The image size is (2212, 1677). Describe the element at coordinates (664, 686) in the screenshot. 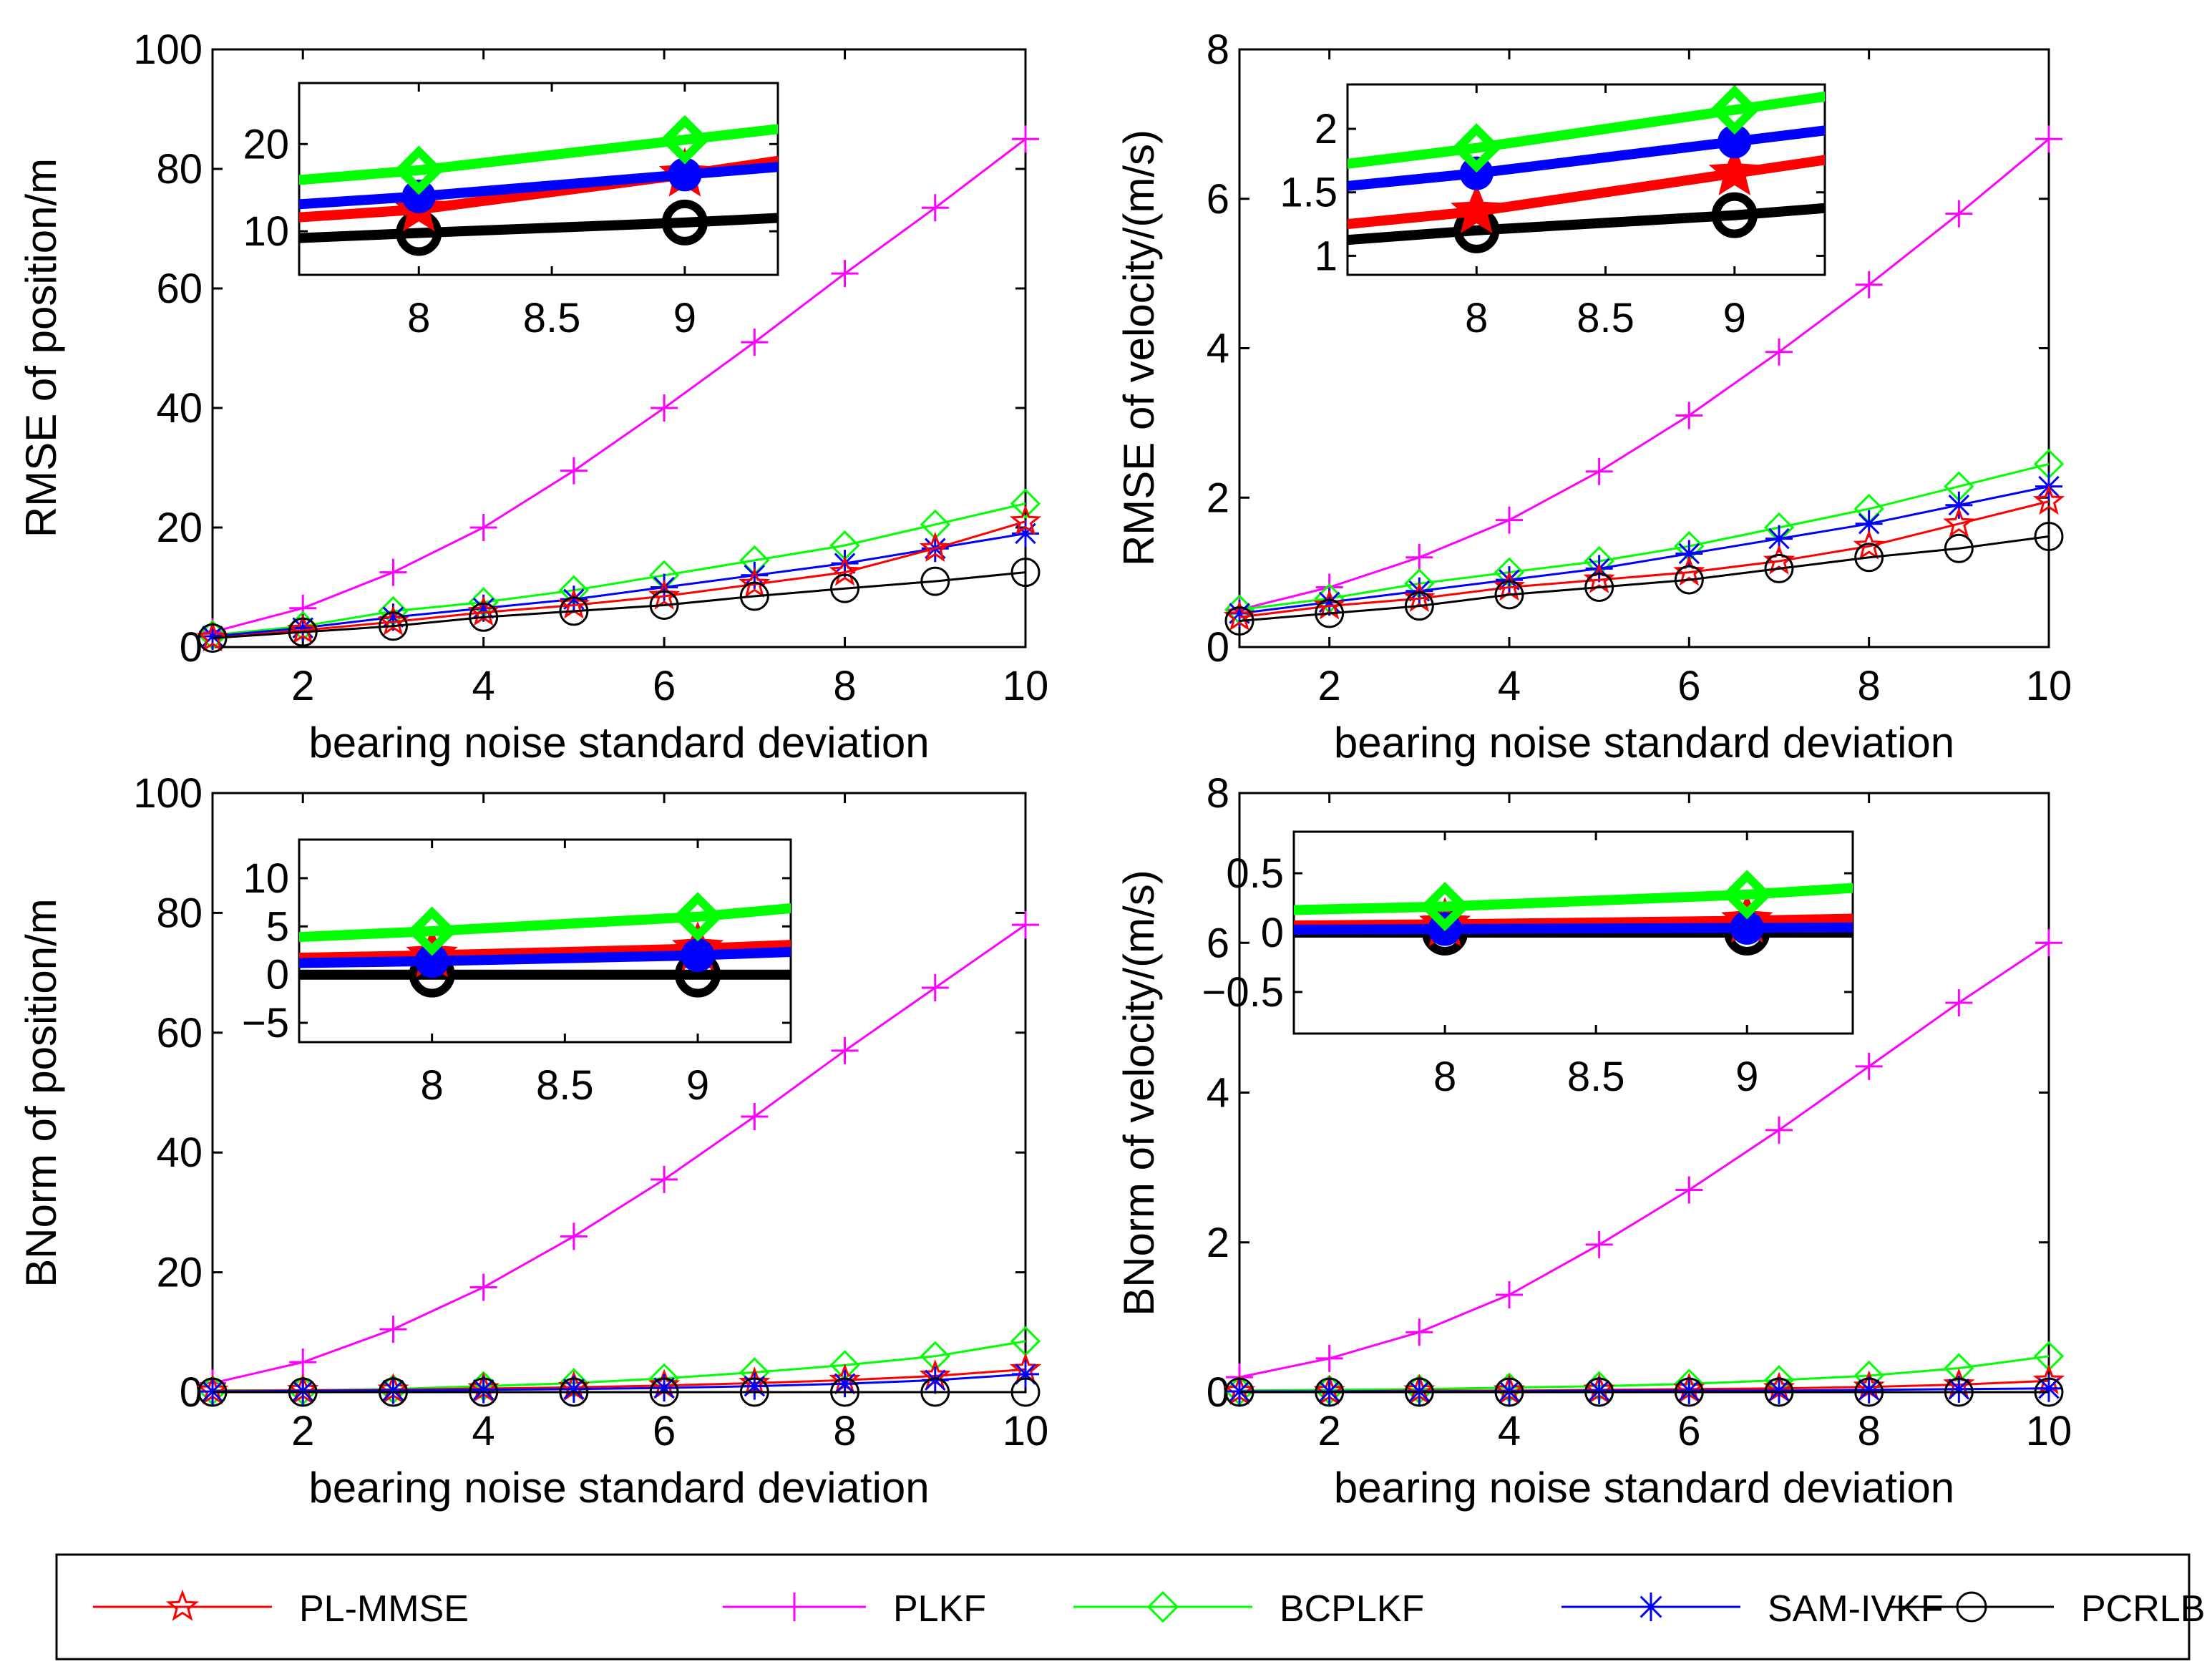

I see `x-tick-label: 6` at that location.